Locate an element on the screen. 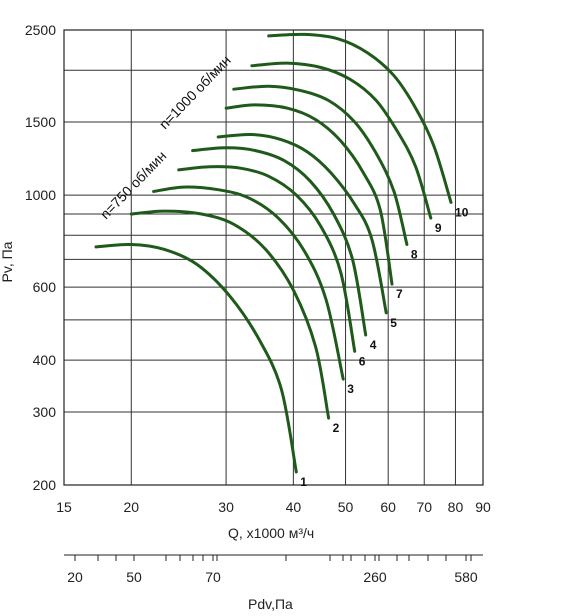 The height and width of the screenshot is (616, 566). pdv-tick-label: 580 is located at coordinates (466, 577).